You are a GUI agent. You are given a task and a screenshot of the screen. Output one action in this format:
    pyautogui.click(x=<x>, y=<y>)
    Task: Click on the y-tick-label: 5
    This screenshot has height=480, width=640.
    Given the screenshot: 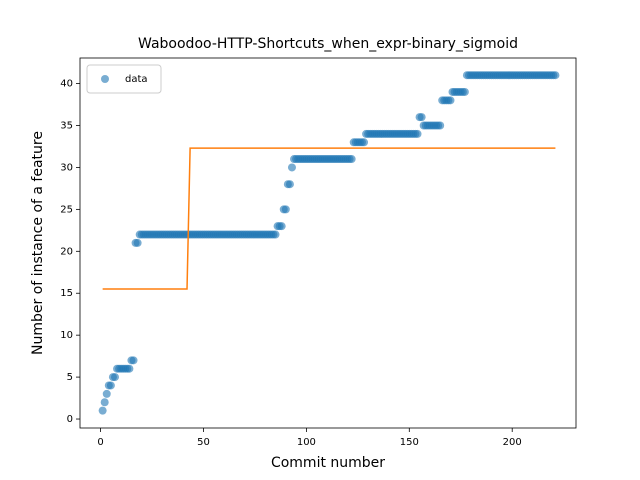 What is the action you would take?
    pyautogui.click(x=70, y=377)
    